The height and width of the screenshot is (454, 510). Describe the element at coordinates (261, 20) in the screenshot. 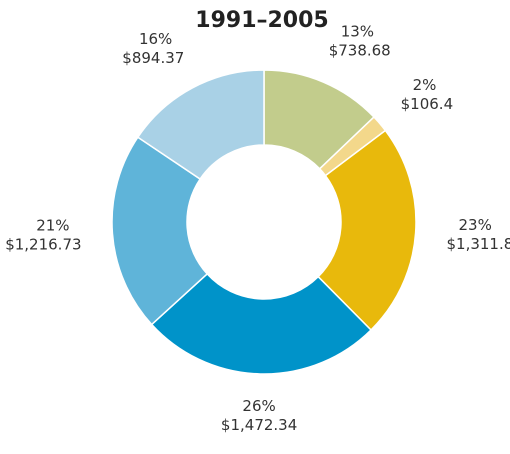

I see `chart-title: 1991–2005` at that location.